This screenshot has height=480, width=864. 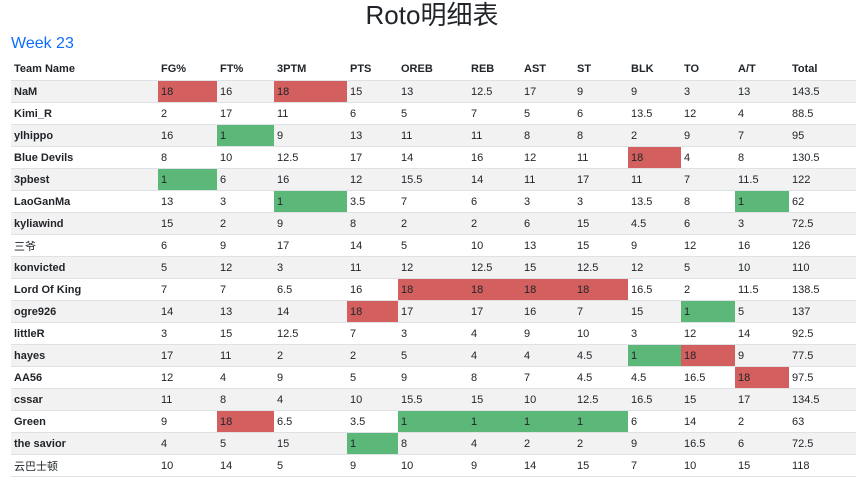 I want to click on column-header: PTS, so click(x=372, y=69).